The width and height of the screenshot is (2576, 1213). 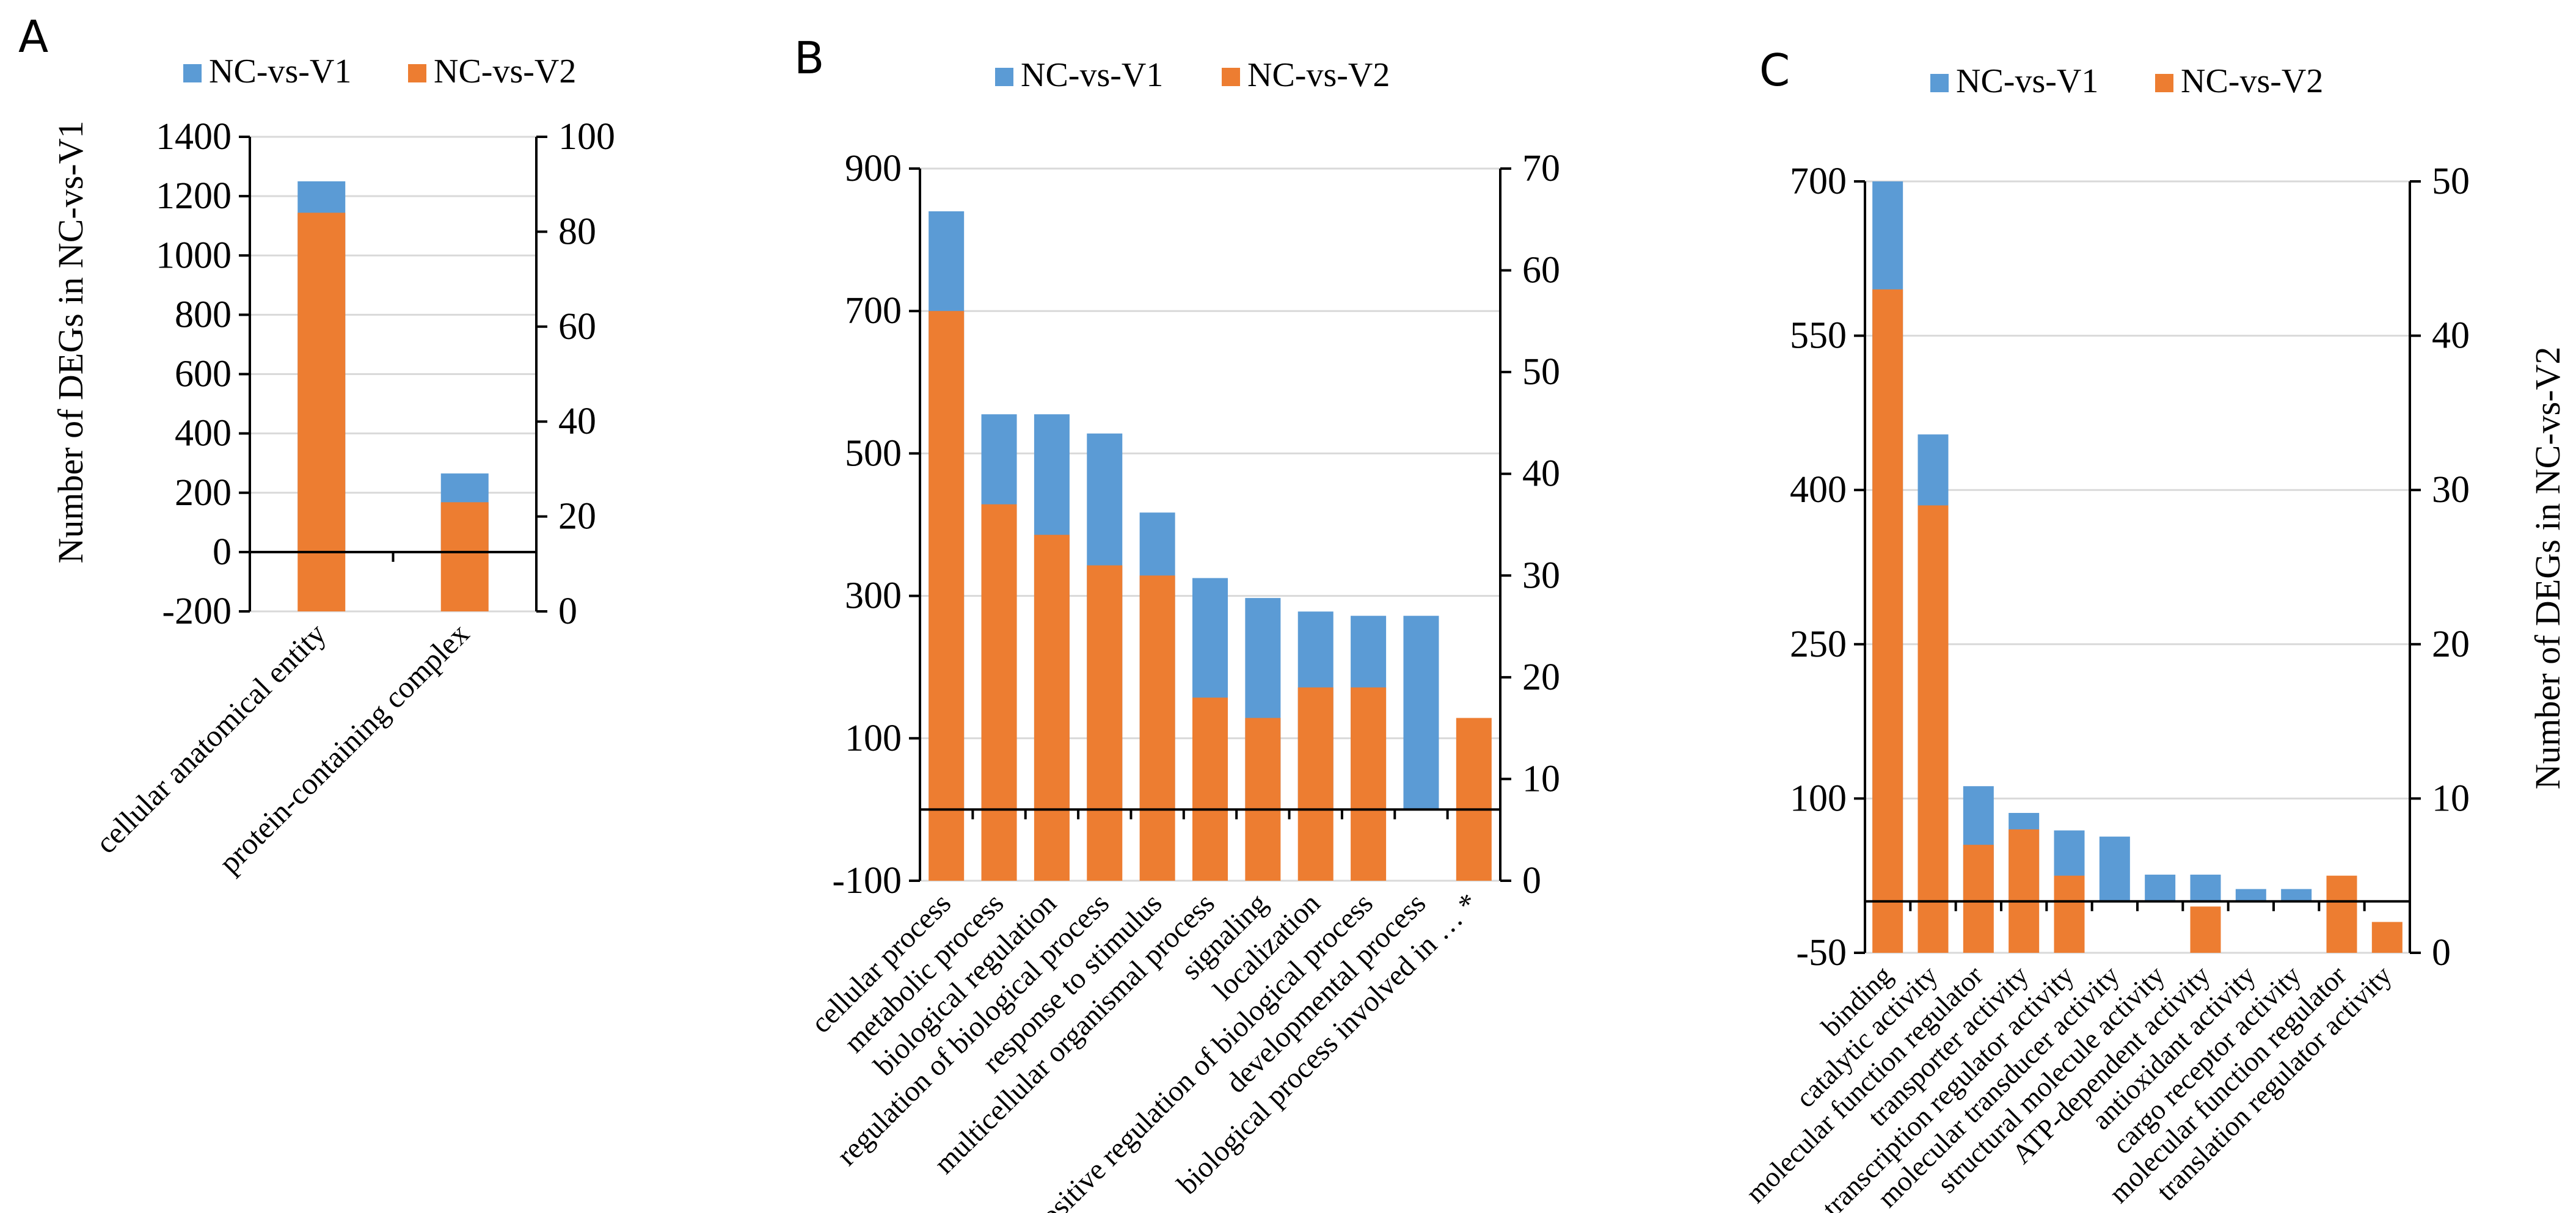 I want to click on right-tick-label: 70, so click(x=1541, y=169).